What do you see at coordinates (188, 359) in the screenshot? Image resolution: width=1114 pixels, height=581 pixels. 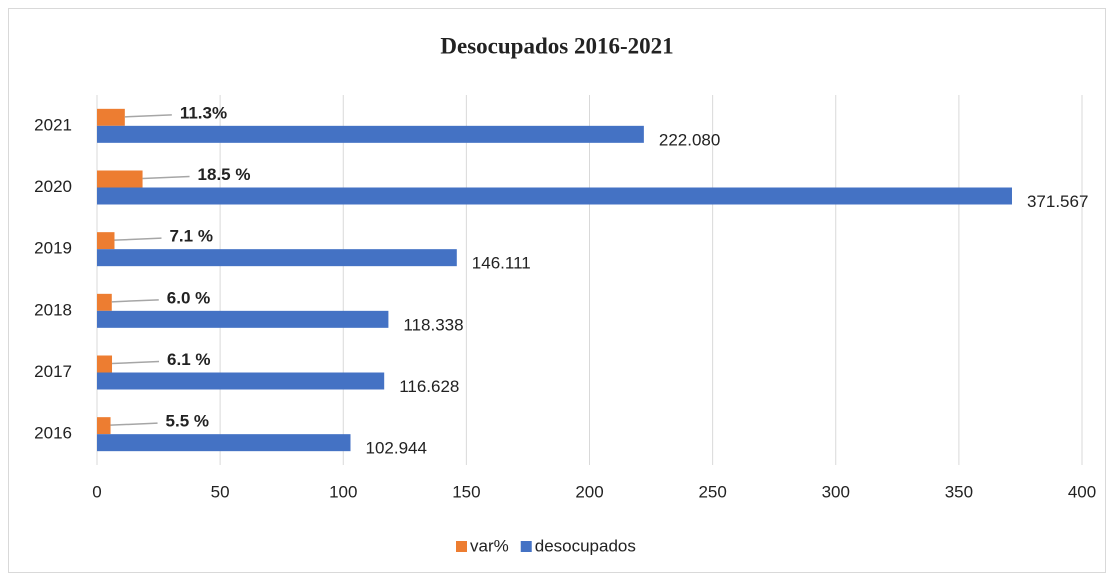 I see `data-label: 6.1 %` at bounding box center [188, 359].